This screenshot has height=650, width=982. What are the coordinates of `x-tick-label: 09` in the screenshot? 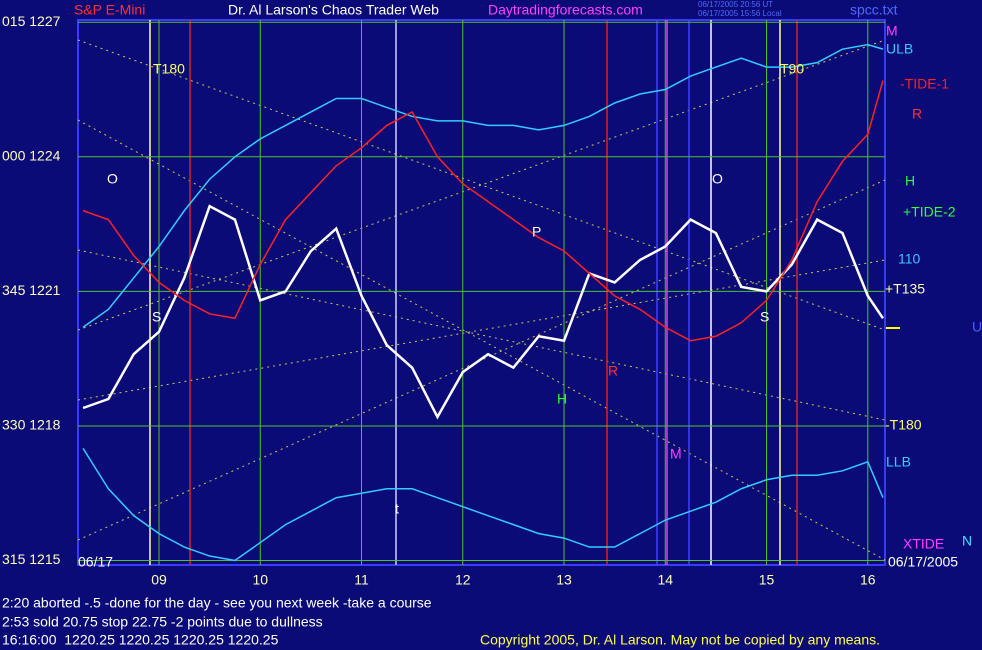 It's located at (159, 580).